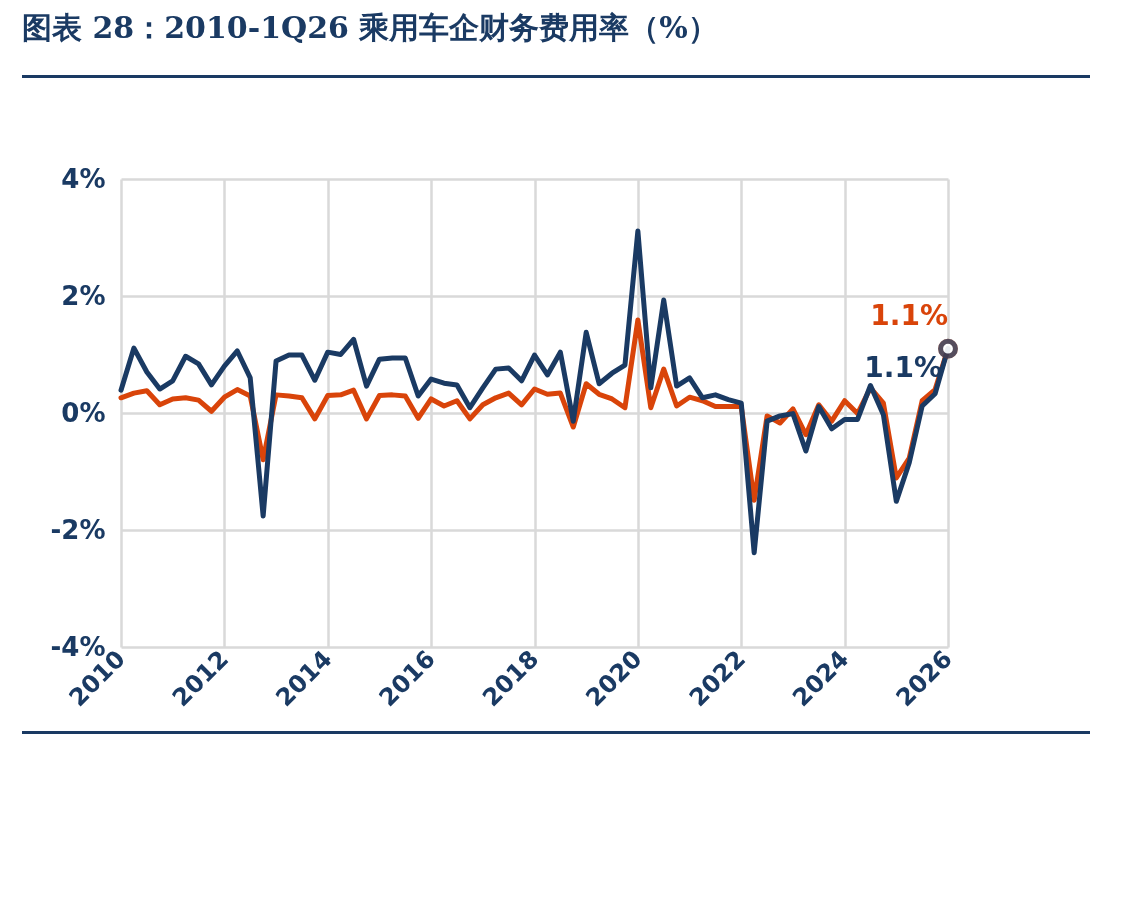 This screenshot has width=1128, height=898. Describe the element at coordinates (78, 529) in the screenshot. I see `y-tick-label: -2%` at that location.